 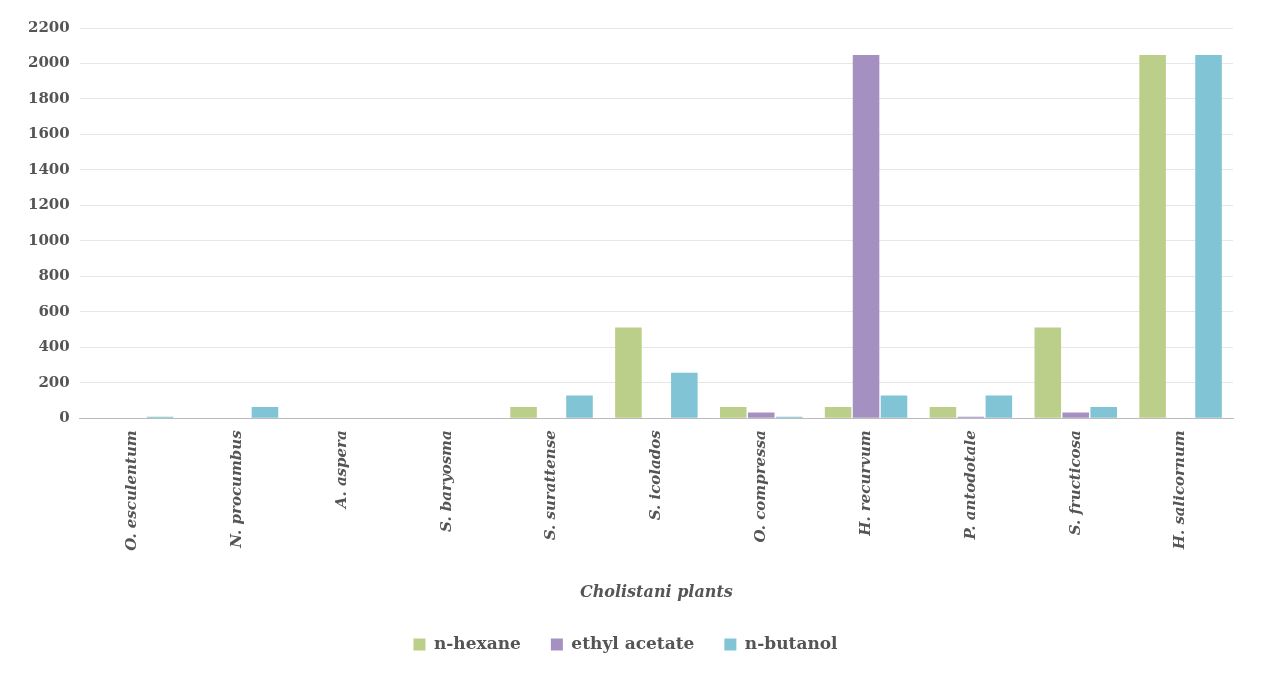 I want to click on x-tick-label: H. recurvum, so click(x=864, y=483).